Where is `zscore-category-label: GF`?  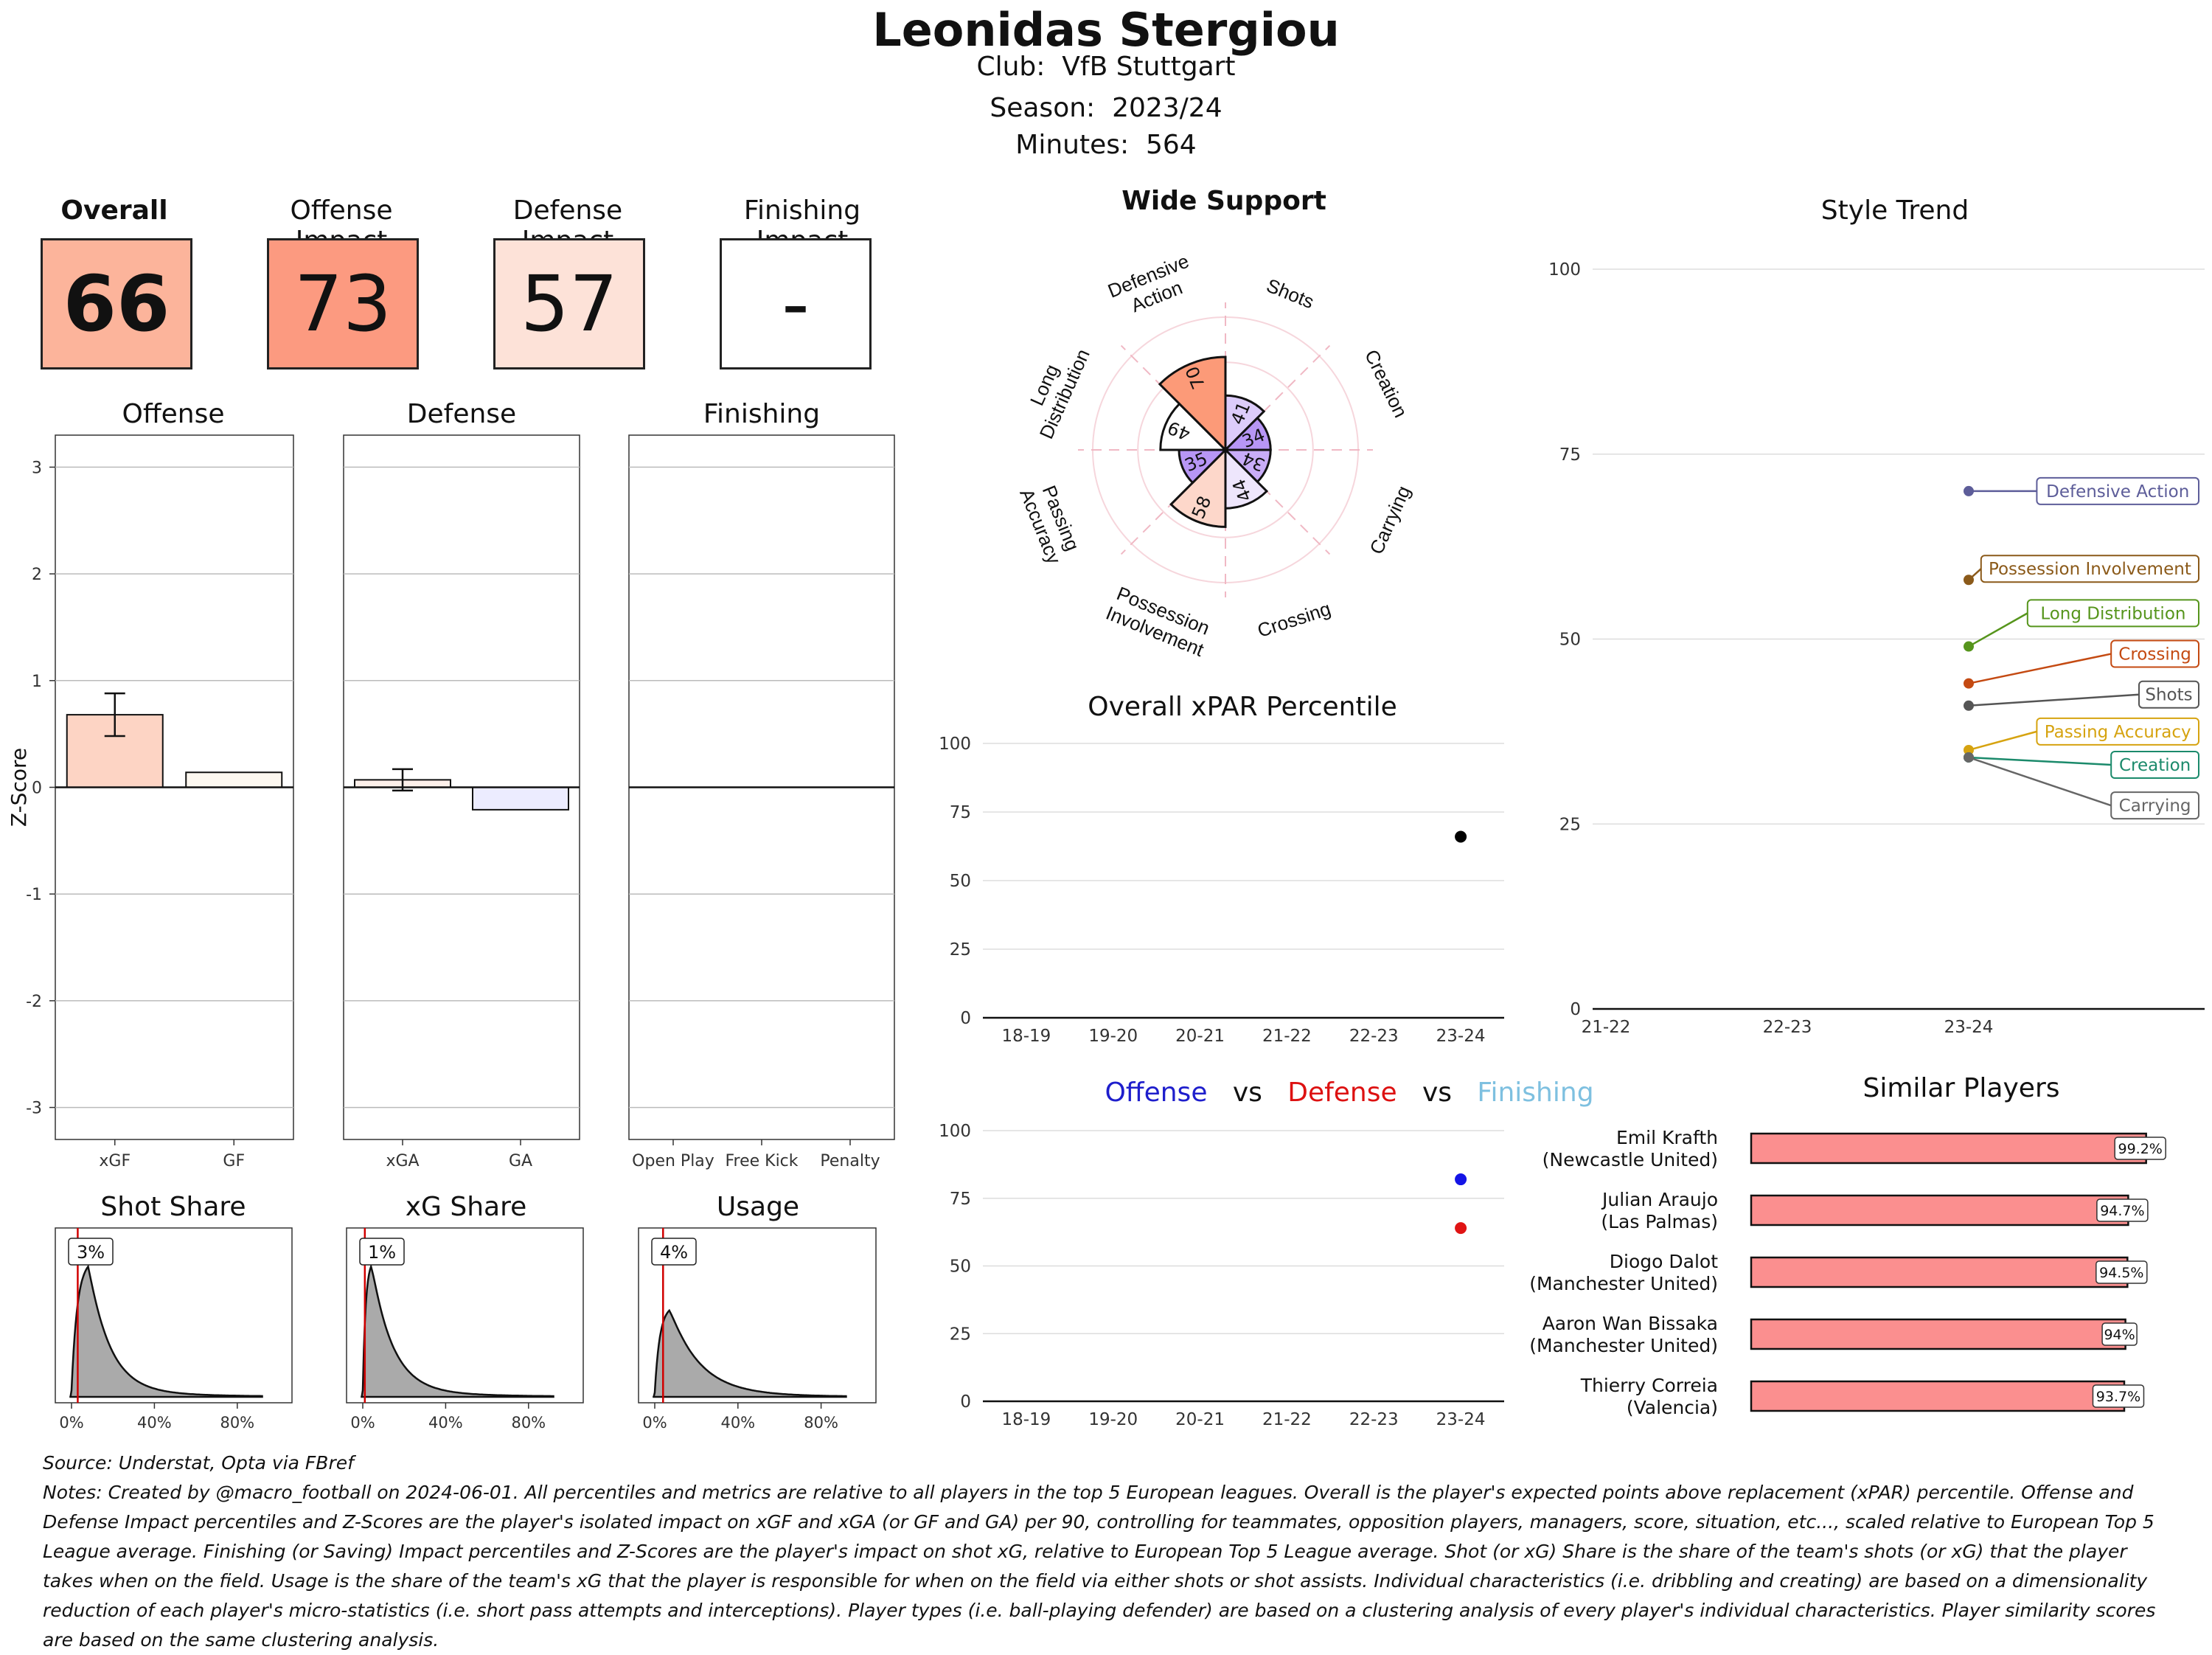 zscore-category-label: GF is located at coordinates (234, 1161).